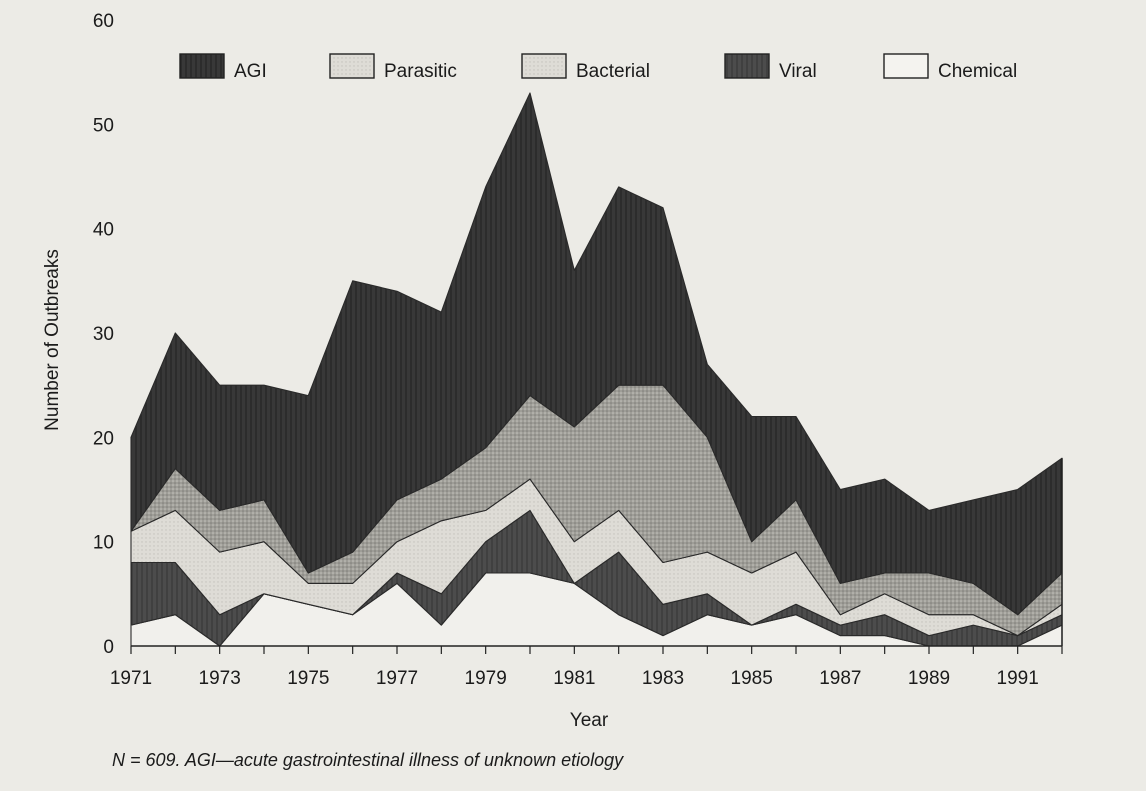 The image size is (1146, 791). I want to click on legend-item-viral: Viral, so click(770, 67).